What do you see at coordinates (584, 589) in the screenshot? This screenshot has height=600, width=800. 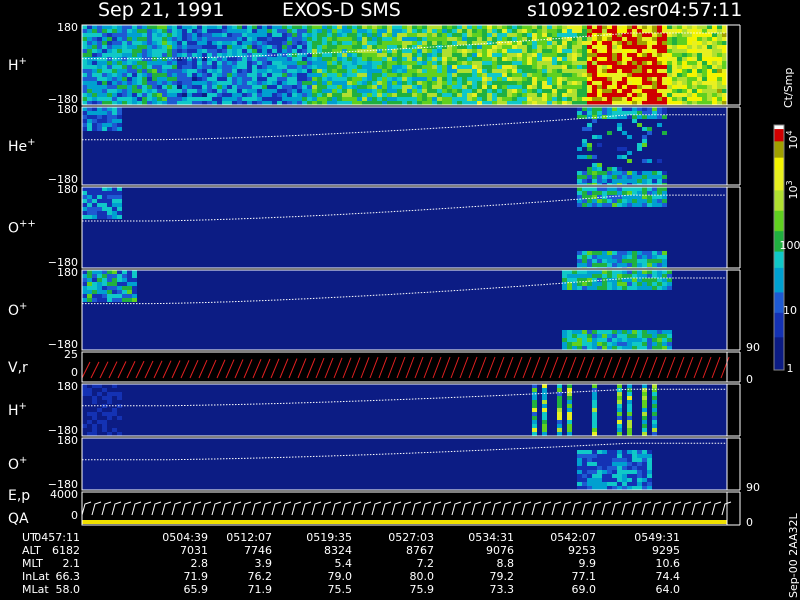 I see `table-cell: 69.0` at bounding box center [584, 589].